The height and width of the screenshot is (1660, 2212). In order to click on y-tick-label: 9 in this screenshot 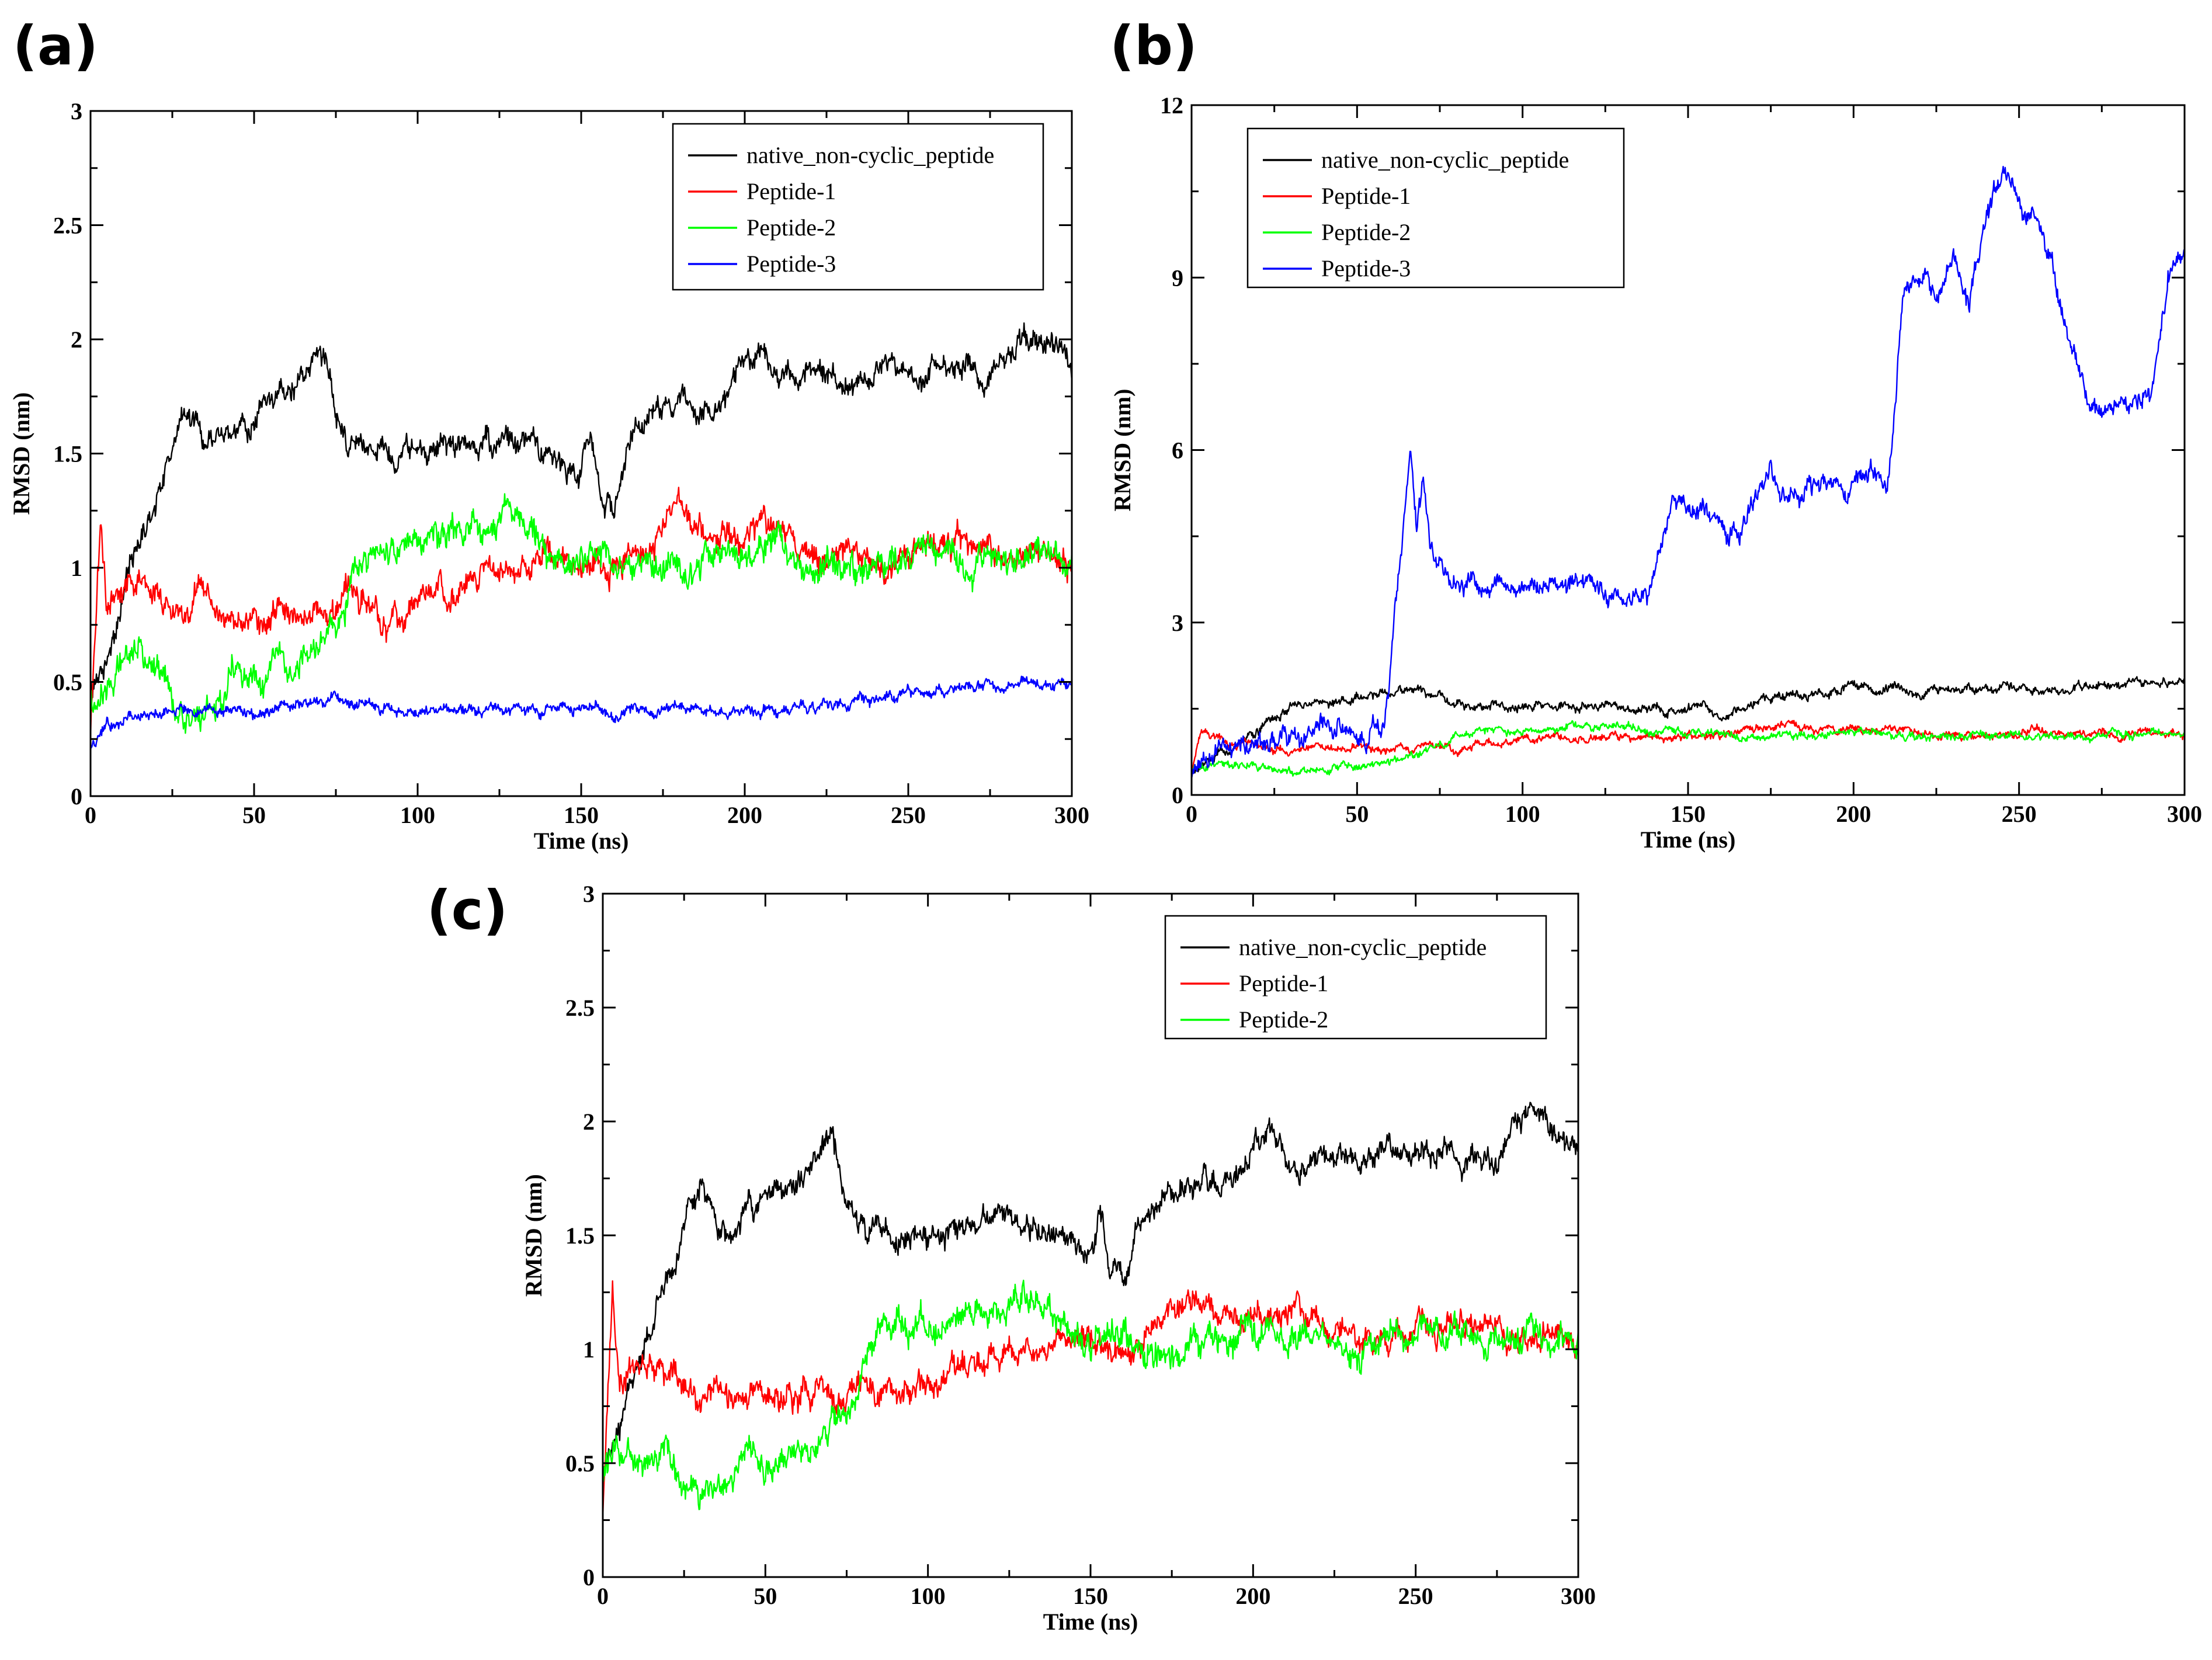, I will do `click(1177, 278)`.